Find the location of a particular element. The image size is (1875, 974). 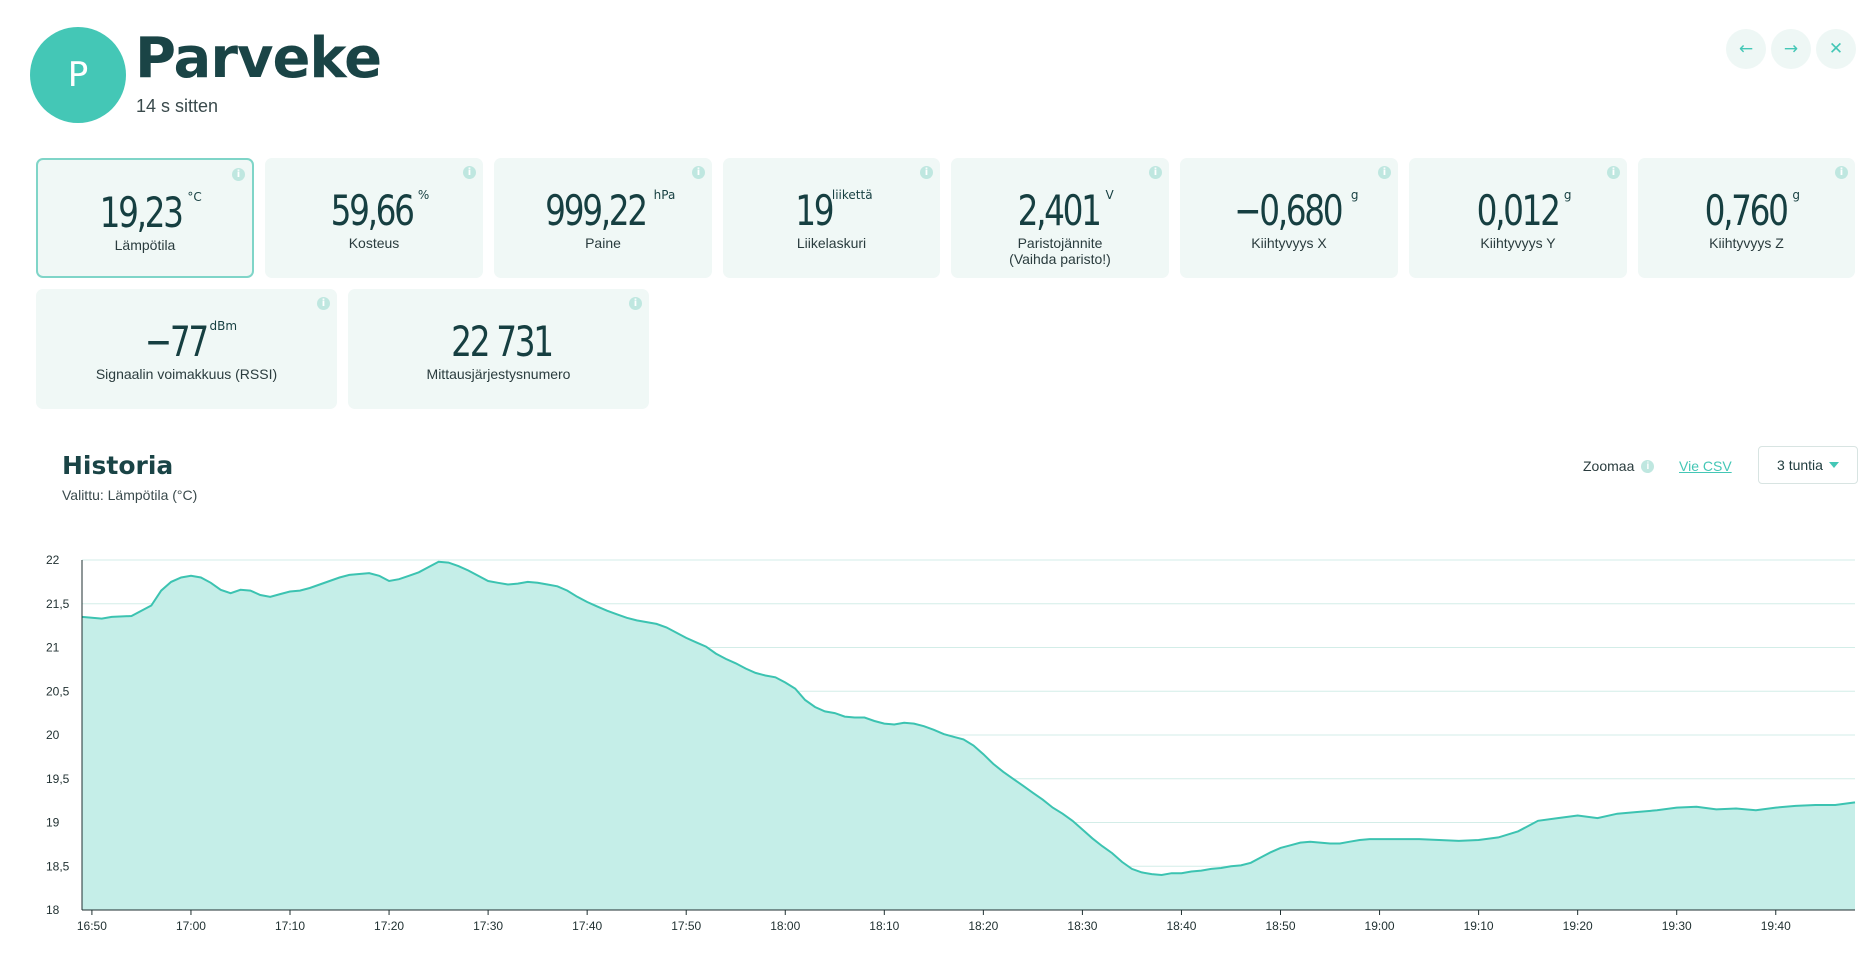

measurement-tile: i 999,22 hPa Paine is located at coordinates (603, 218).